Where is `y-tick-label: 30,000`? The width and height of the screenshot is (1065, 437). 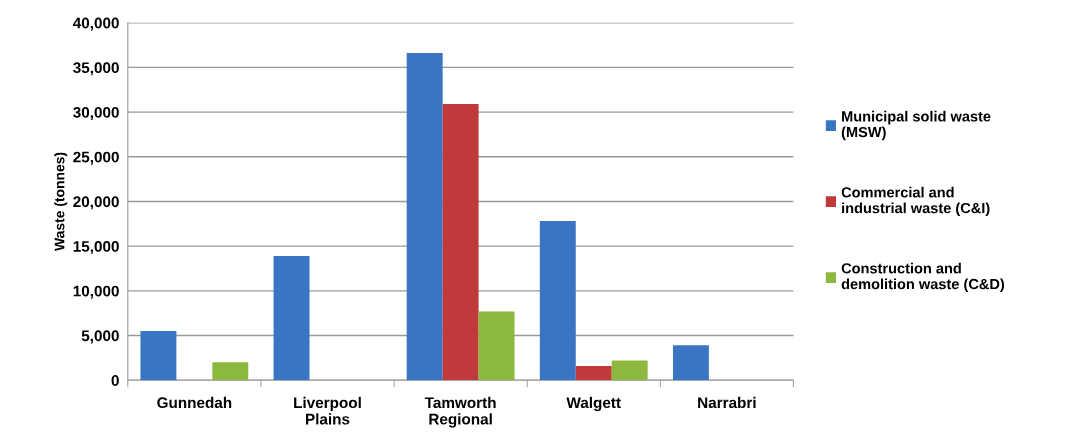
y-tick-label: 30,000 is located at coordinates (96, 113).